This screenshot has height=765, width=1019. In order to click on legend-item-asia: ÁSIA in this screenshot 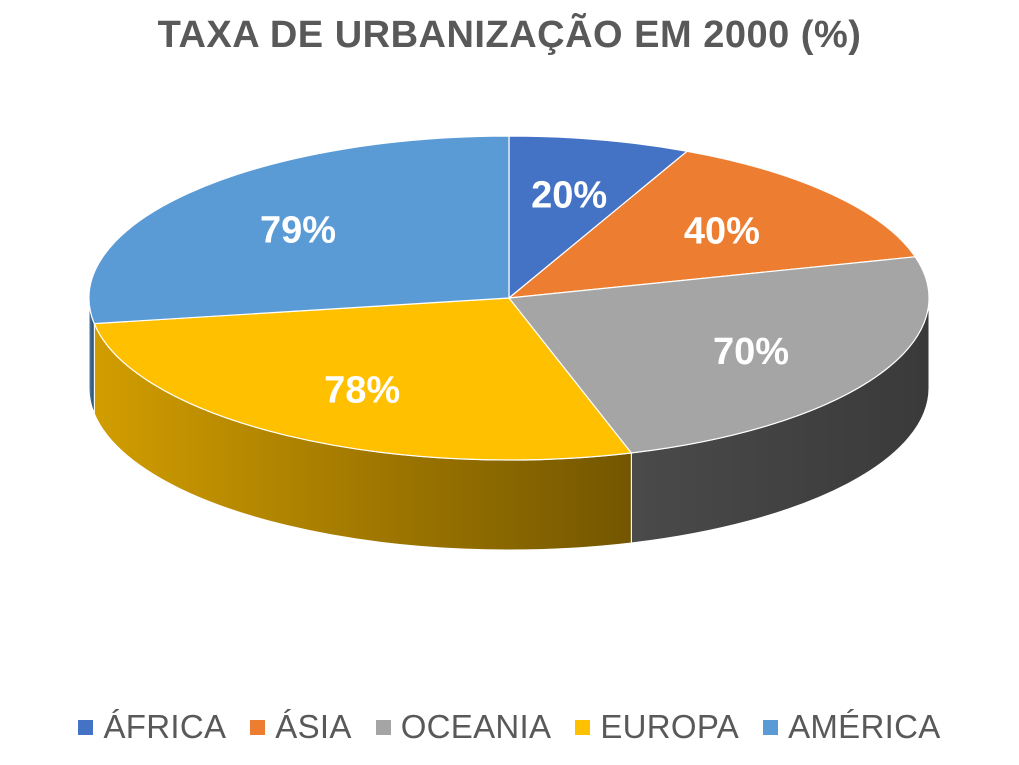, I will do `click(300, 727)`.